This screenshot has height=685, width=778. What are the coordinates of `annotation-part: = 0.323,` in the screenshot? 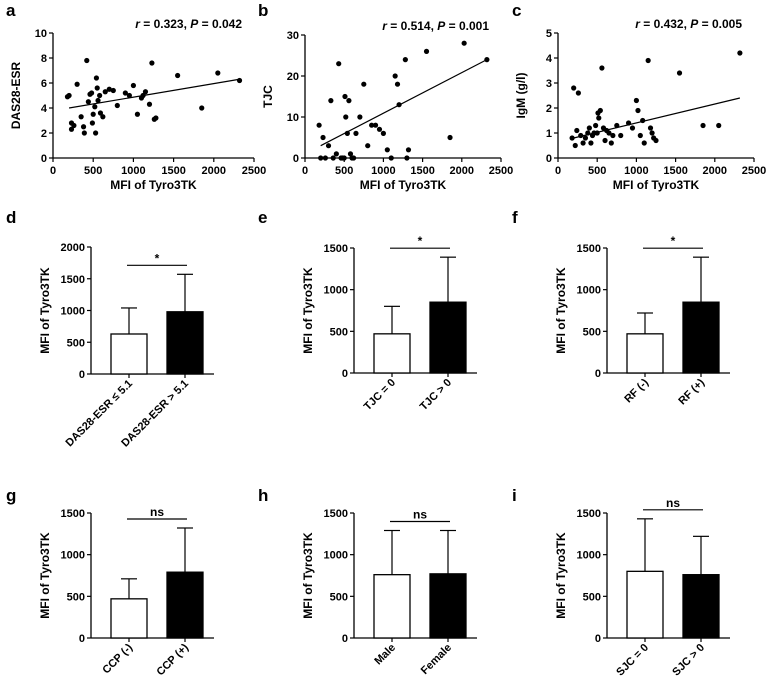 It's located at (165, 24).